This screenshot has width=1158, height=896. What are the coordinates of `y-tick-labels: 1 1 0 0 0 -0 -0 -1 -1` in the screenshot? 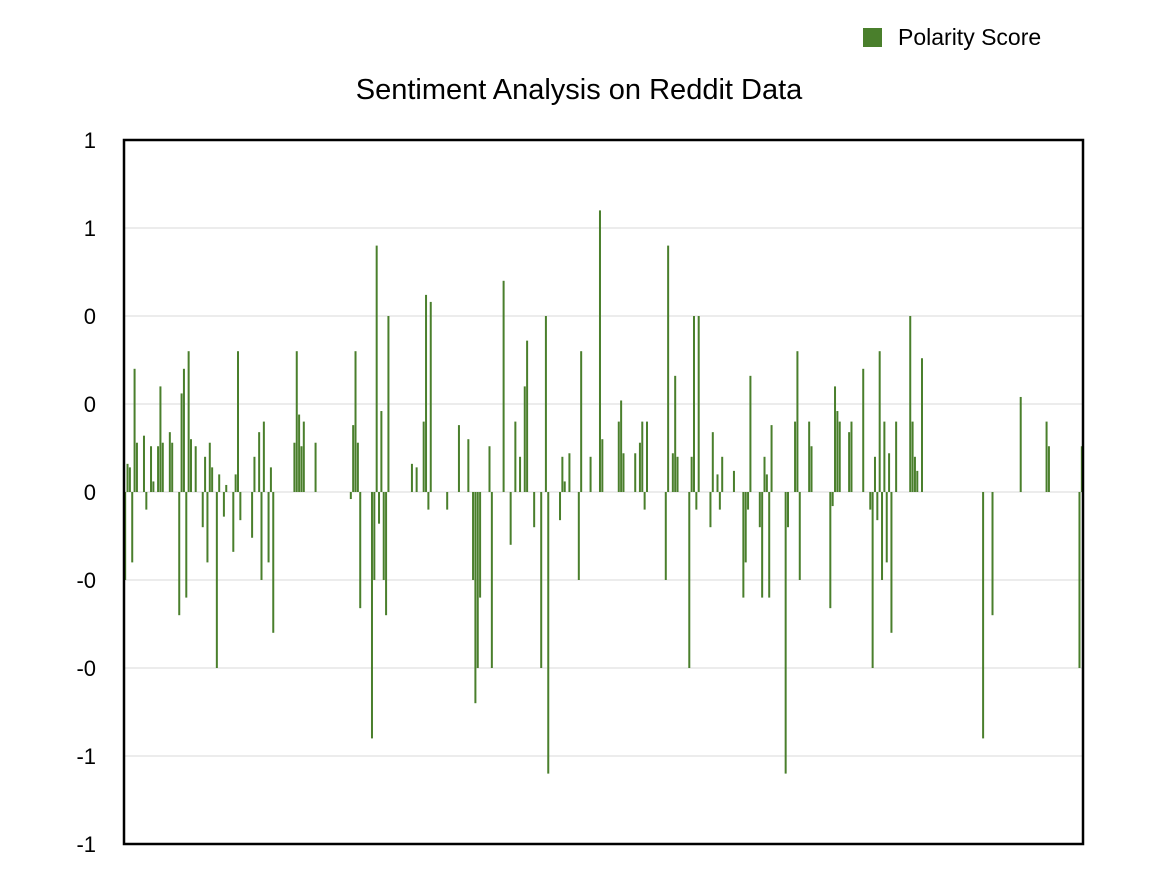 It's located at (86, 492).